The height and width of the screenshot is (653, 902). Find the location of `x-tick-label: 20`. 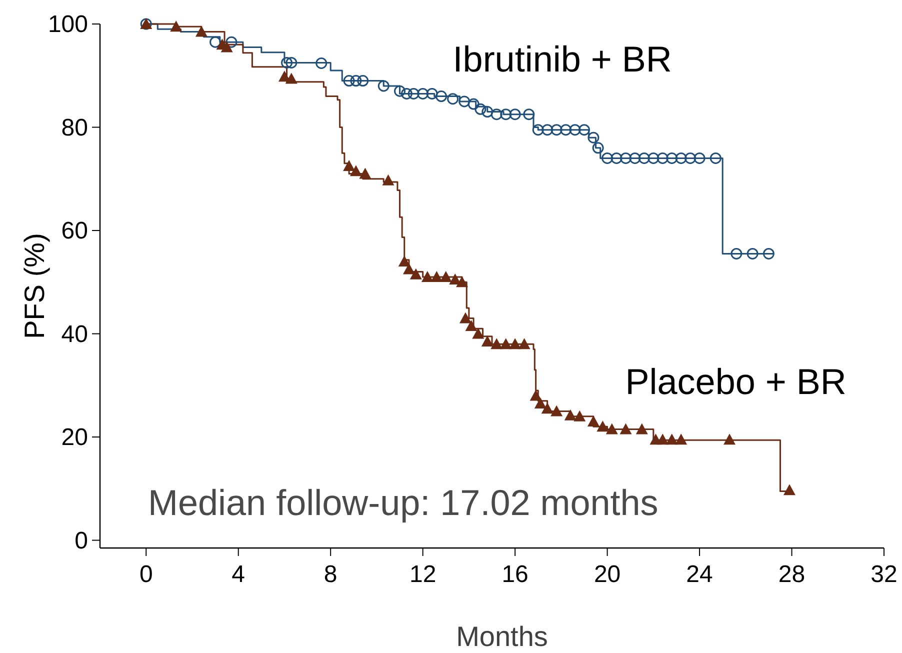

x-tick-label: 20 is located at coordinates (607, 574).